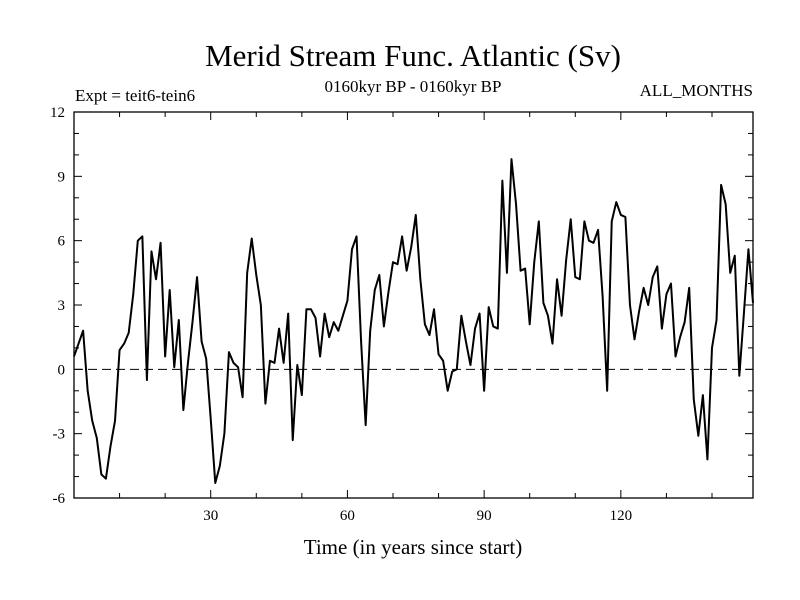  Describe the element at coordinates (210, 516) in the screenshot. I see `x-tick-label-30: 30` at that location.